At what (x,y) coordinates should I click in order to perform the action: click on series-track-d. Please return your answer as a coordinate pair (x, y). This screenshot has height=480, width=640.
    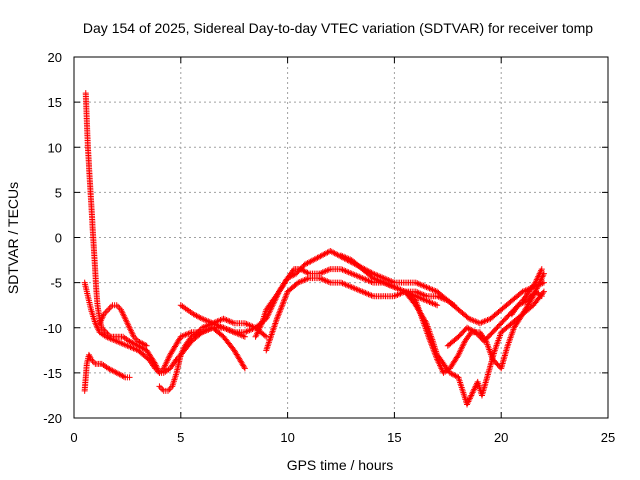
    Looking at the image, I should click on (123, 325).